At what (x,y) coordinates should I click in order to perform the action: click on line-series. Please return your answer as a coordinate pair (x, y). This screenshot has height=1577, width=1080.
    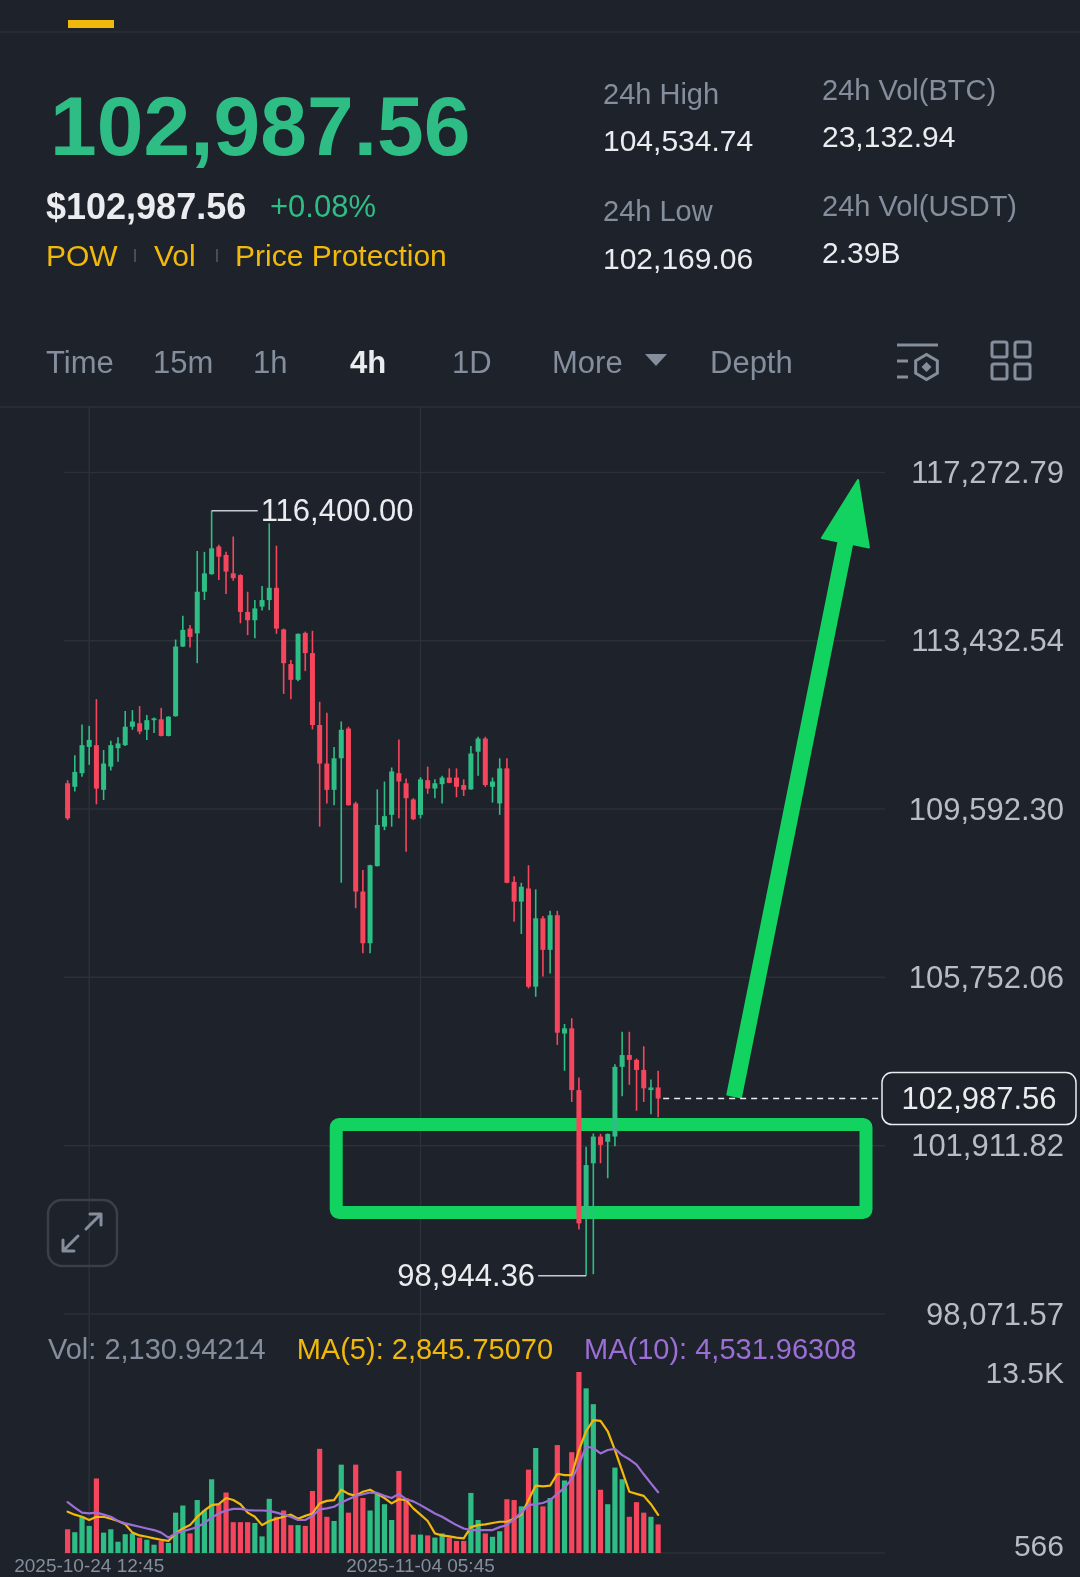
    Looking at the image, I should click on (363, 1481).